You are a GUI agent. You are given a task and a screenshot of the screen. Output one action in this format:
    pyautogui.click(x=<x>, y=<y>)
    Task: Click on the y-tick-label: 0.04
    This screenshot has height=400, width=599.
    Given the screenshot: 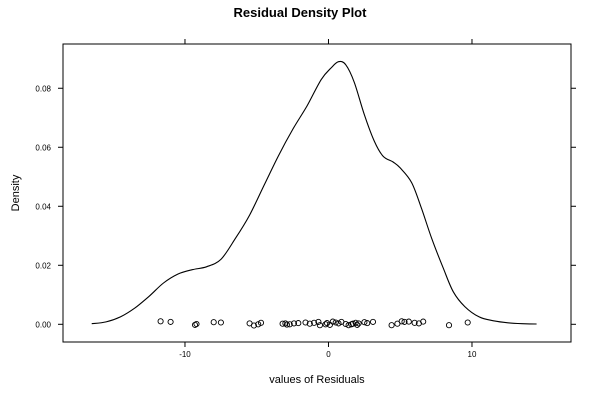 What is the action you would take?
    pyautogui.click(x=43, y=206)
    